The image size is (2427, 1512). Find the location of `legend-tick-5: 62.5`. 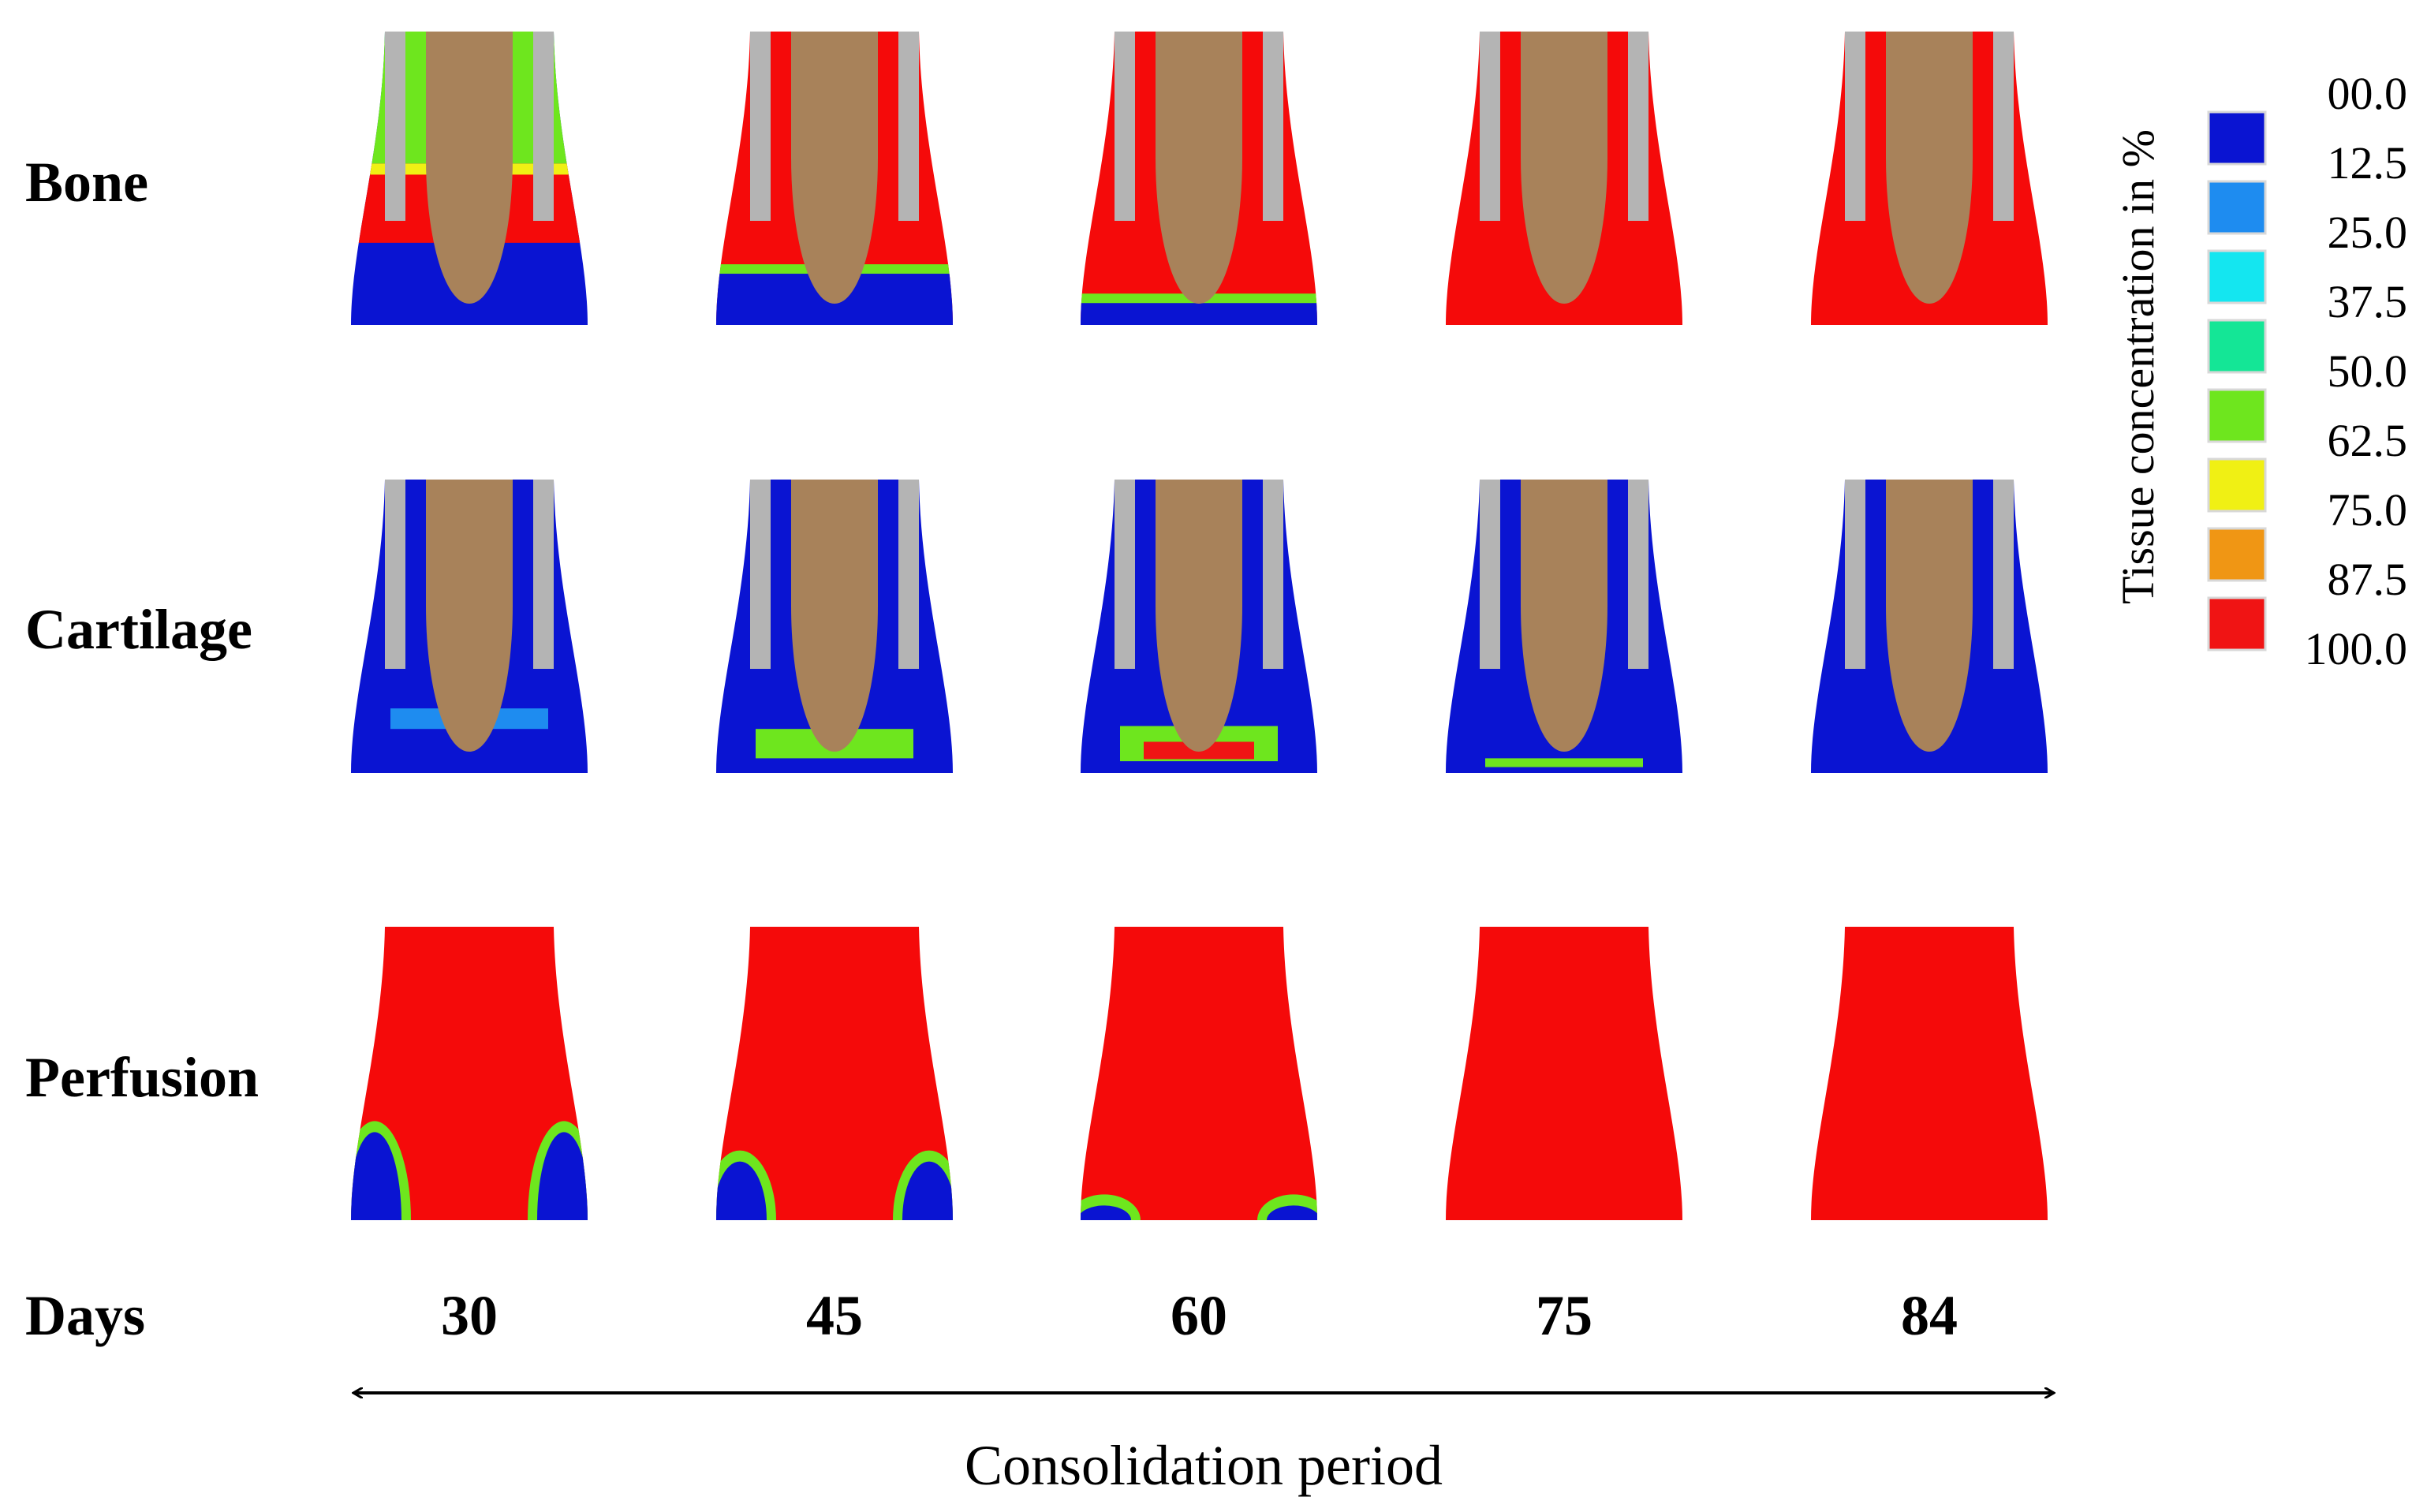

legend-tick-5: 62.5 is located at coordinates (2368, 440).